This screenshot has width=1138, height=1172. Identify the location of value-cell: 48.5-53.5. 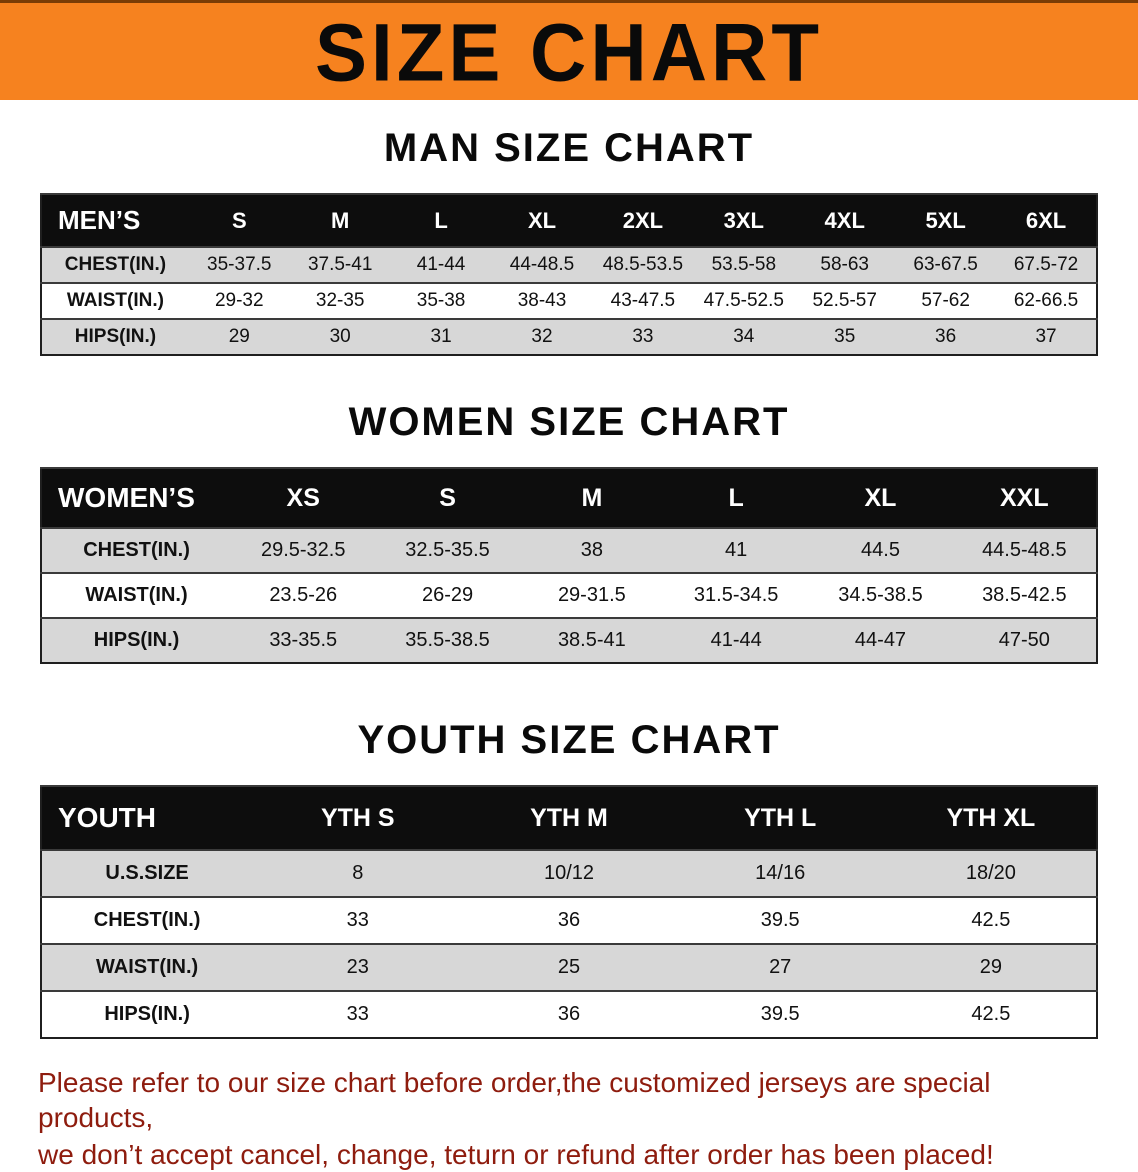
(643, 265).